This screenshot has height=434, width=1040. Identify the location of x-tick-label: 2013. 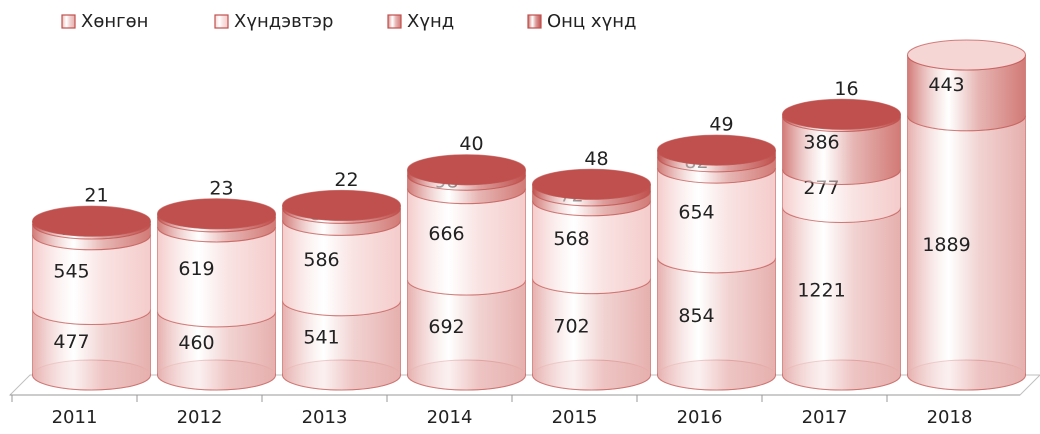
(325, 417).